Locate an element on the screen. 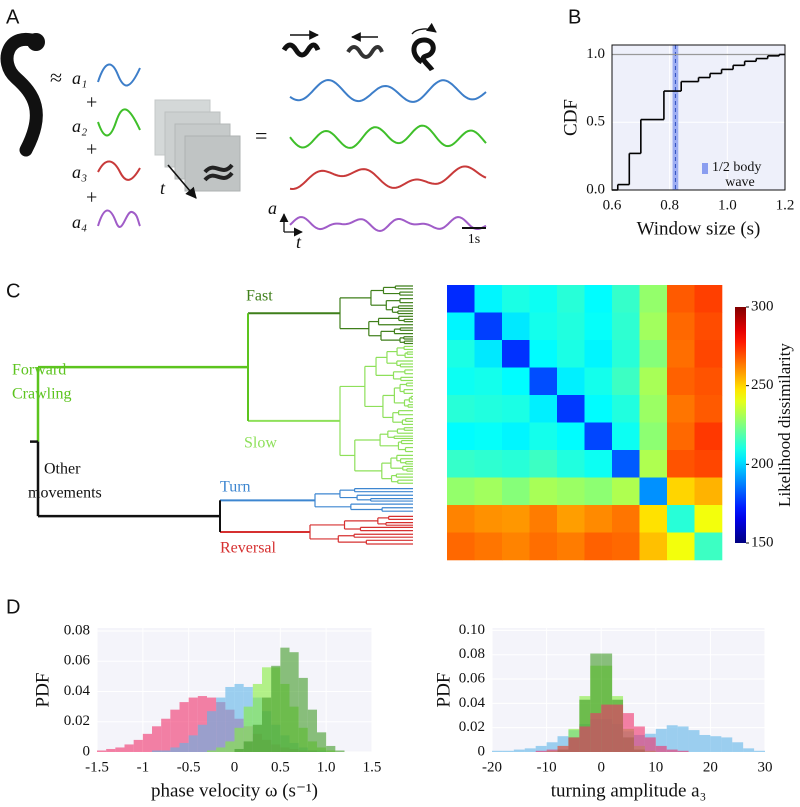 The width and height of the screenshot is (800, 807). time-arrow is located at coordinates (182, 181).